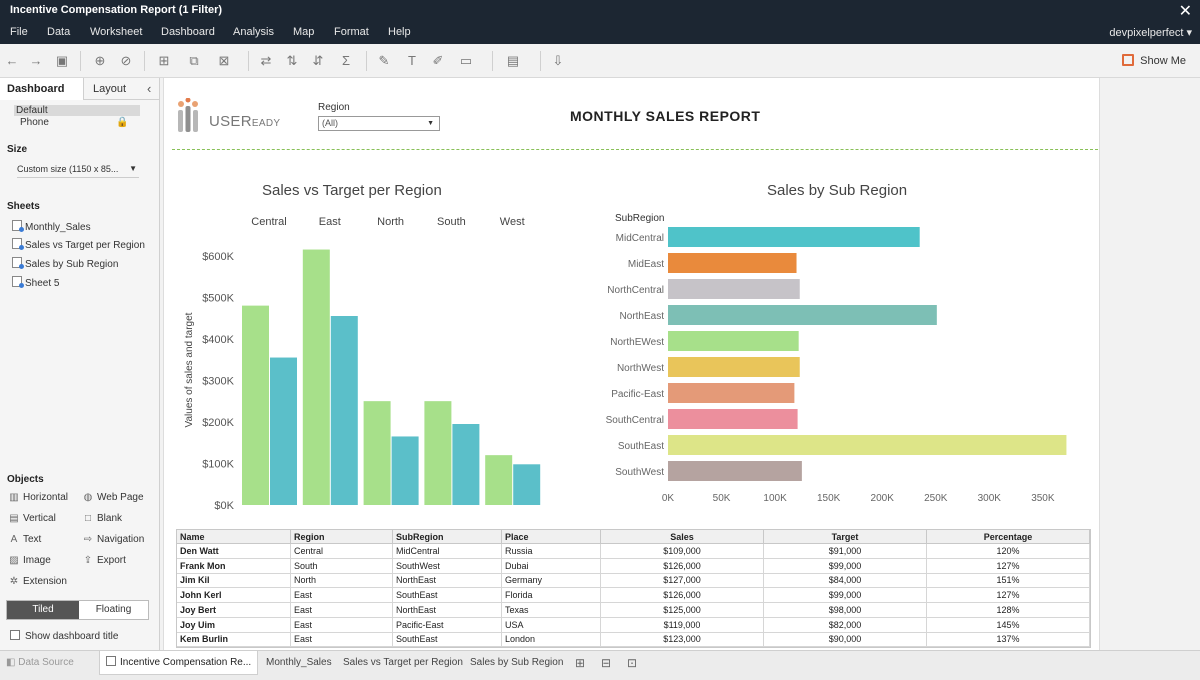 This screenshot has height=680, width=1200. Describe the element at coordinates (188, 32) in the screenshot. I see `menu-dashboard: Dashboard` at that location.